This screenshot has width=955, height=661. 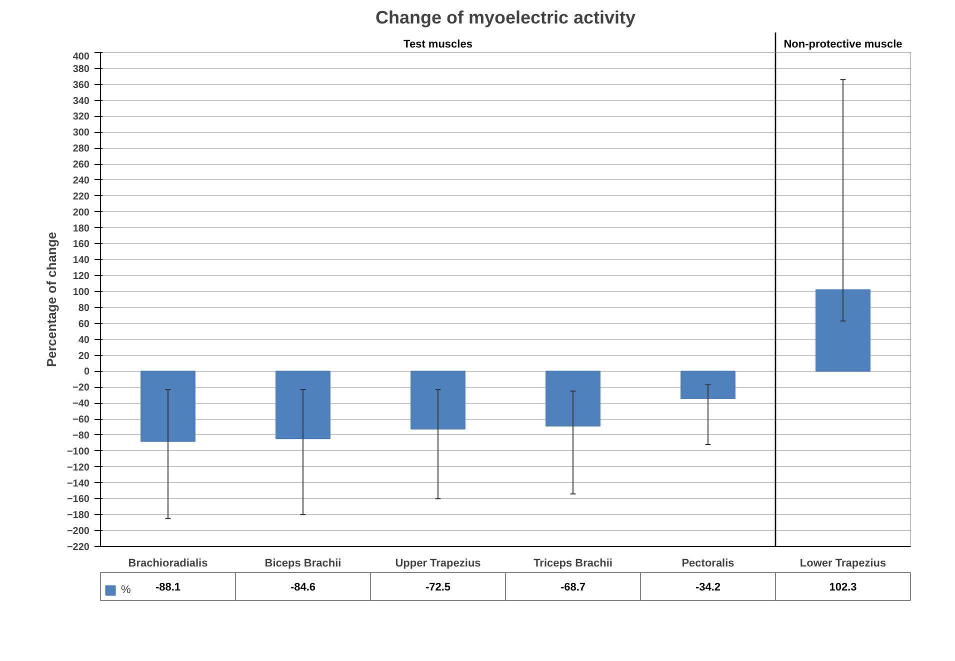 What do you see at coordinates (81, 117) in the screenshot?
I see `y-tick-label: 320` at bounding box center [81, 117].